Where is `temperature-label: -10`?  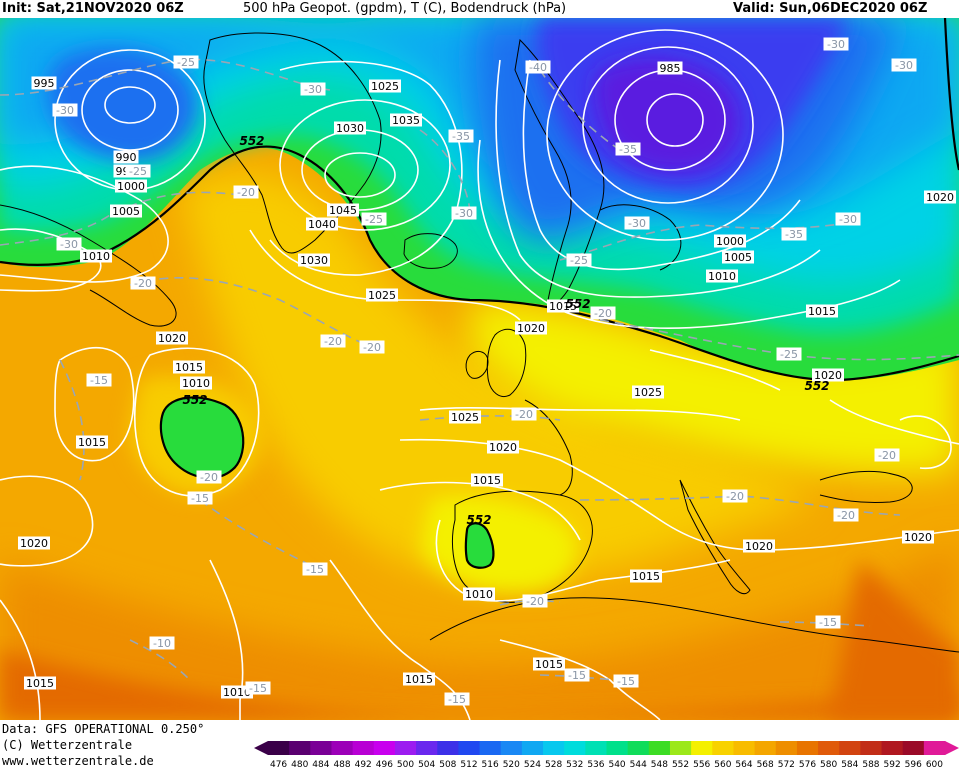
temperature-label: -10 is located at coordinates (162, 643).